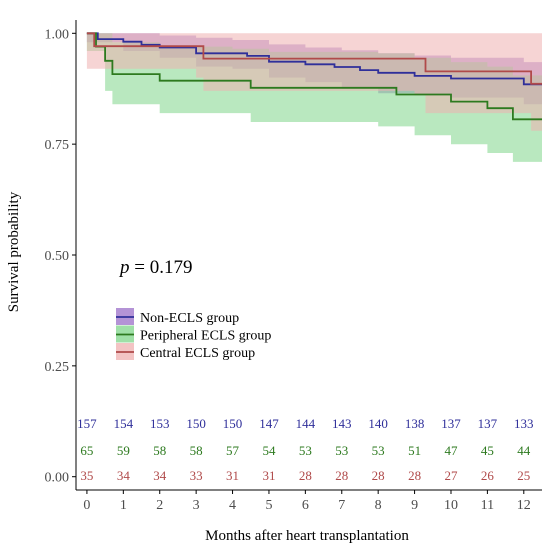 The height and width of the screenshot is (555, 550). I want to click on risk-count: 57, so click(233, 450).